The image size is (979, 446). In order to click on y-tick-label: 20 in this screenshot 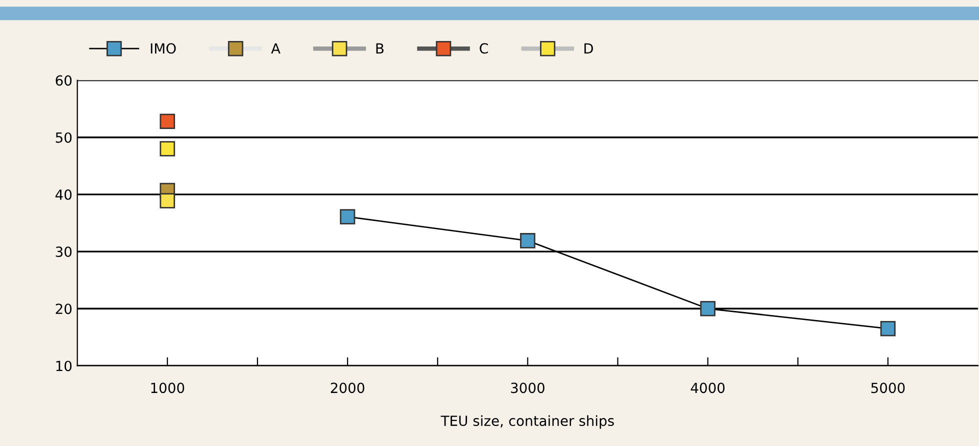, I will do `click(64, 309)`.